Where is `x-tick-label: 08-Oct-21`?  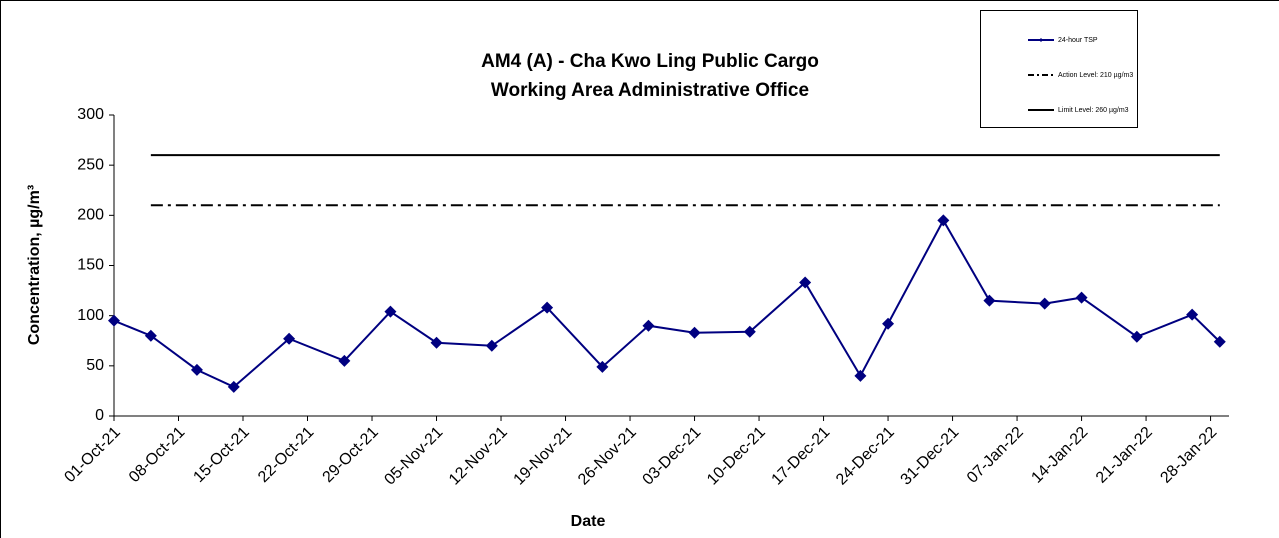 x-tick-label: 08-Oct-21 is located at coordinates (157, 455).